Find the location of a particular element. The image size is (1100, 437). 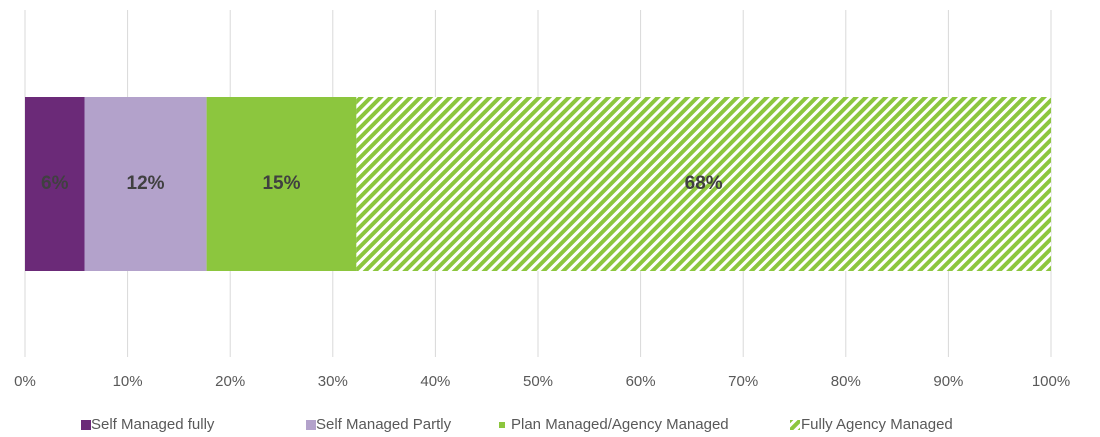

data-label: 12% is located at coordinates (146, 183).